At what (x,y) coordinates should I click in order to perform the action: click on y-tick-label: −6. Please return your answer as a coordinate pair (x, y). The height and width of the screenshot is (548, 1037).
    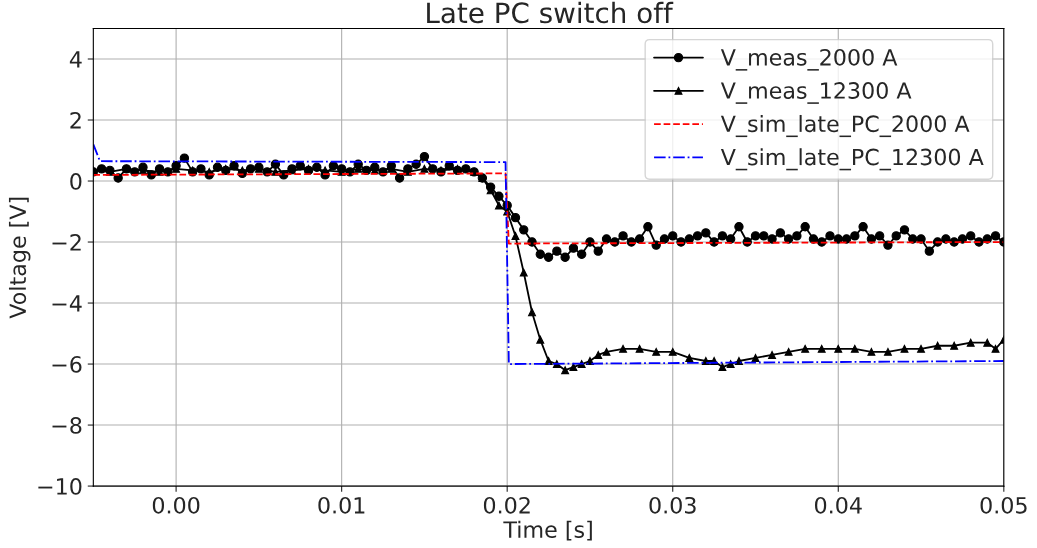
    Looking at the image, I should click on (67, 364).